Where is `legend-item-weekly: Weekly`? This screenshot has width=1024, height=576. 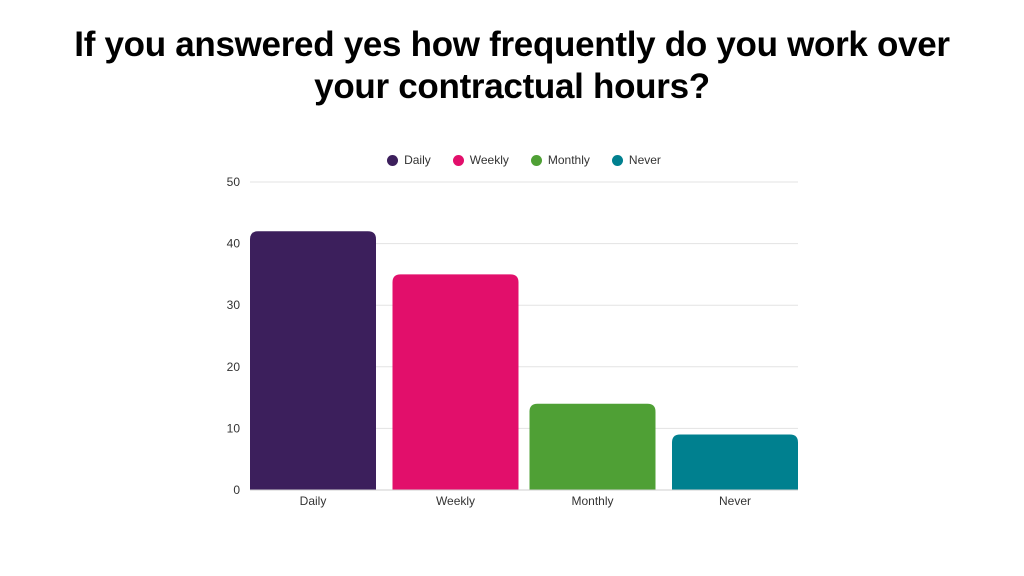
legend-item-weekly: Weekly is located at coordinates (480, 160).